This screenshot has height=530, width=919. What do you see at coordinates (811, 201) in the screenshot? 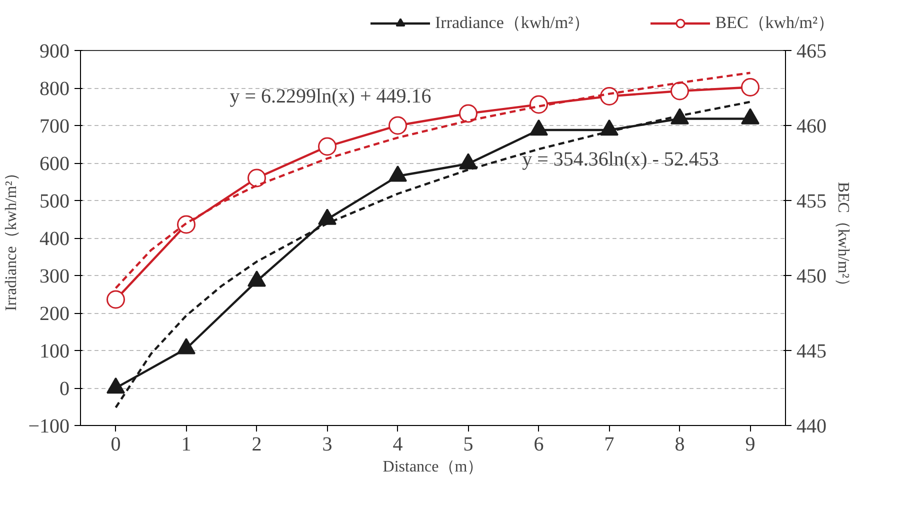
I see `y2-tick-label: 455` at bounding box center [811, 201].